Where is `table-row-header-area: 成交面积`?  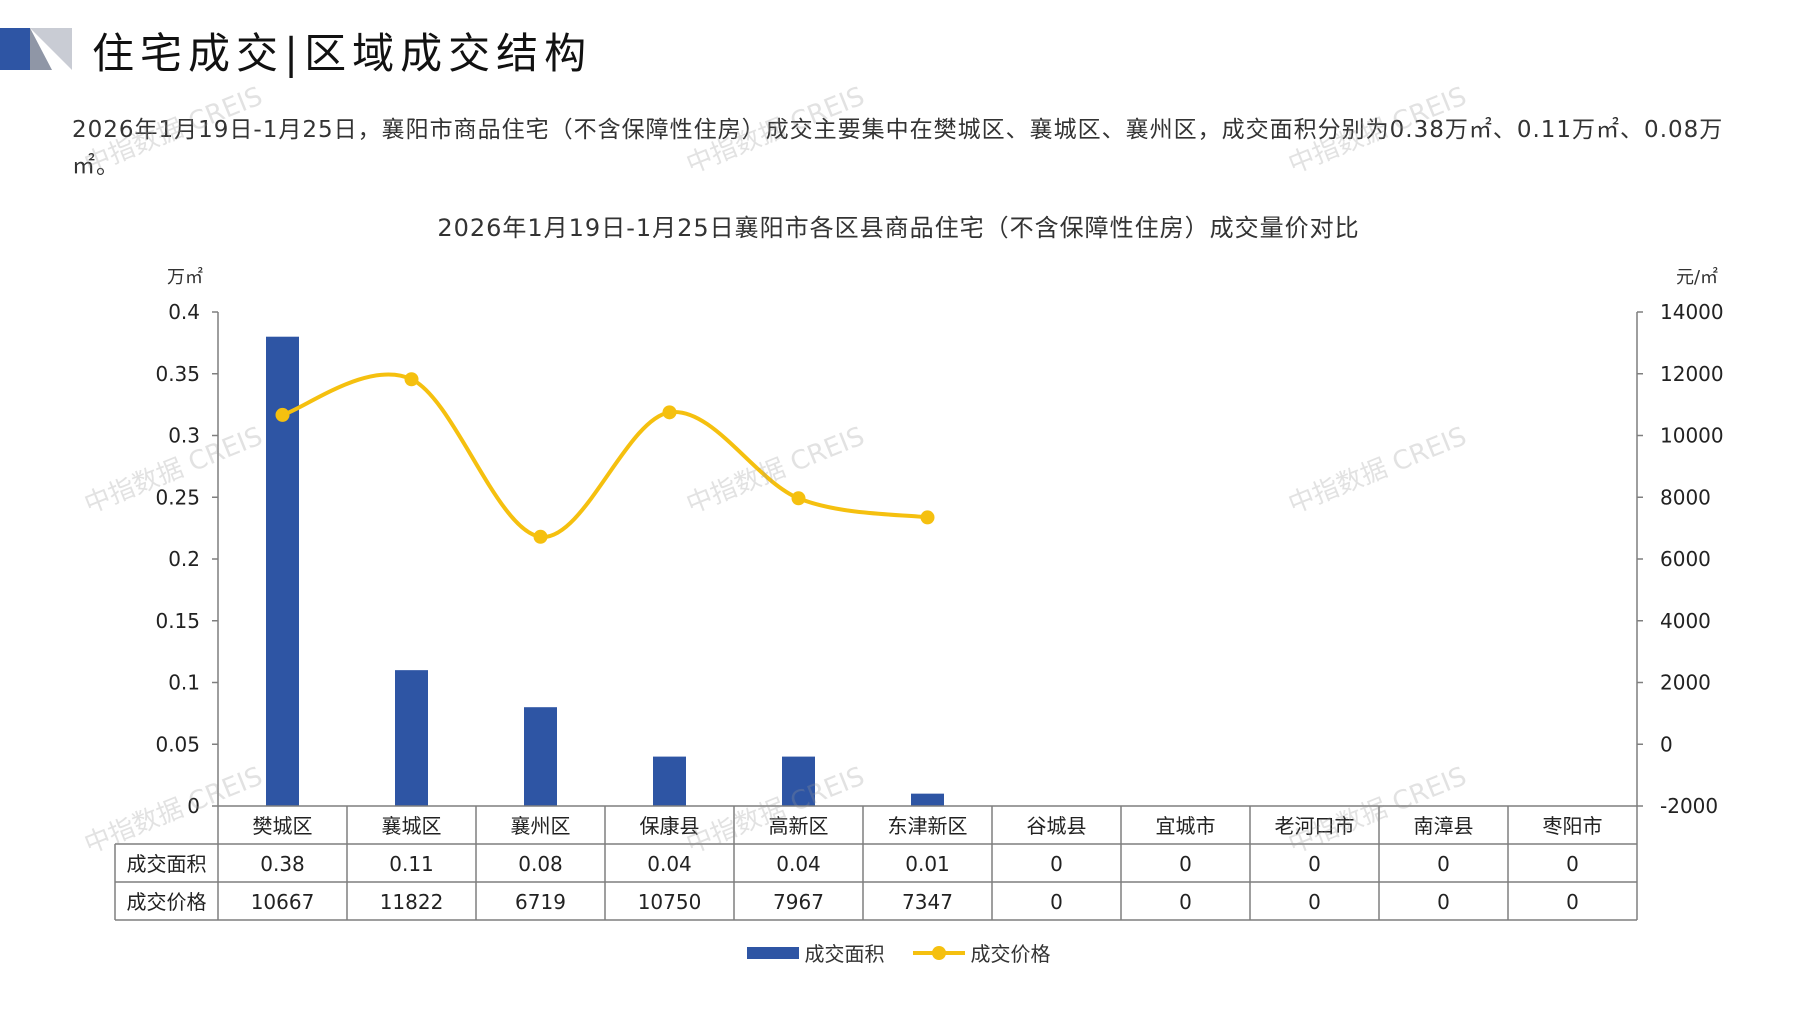 table-row-header-area: 成交面积 is located at coordinates (167, 864).